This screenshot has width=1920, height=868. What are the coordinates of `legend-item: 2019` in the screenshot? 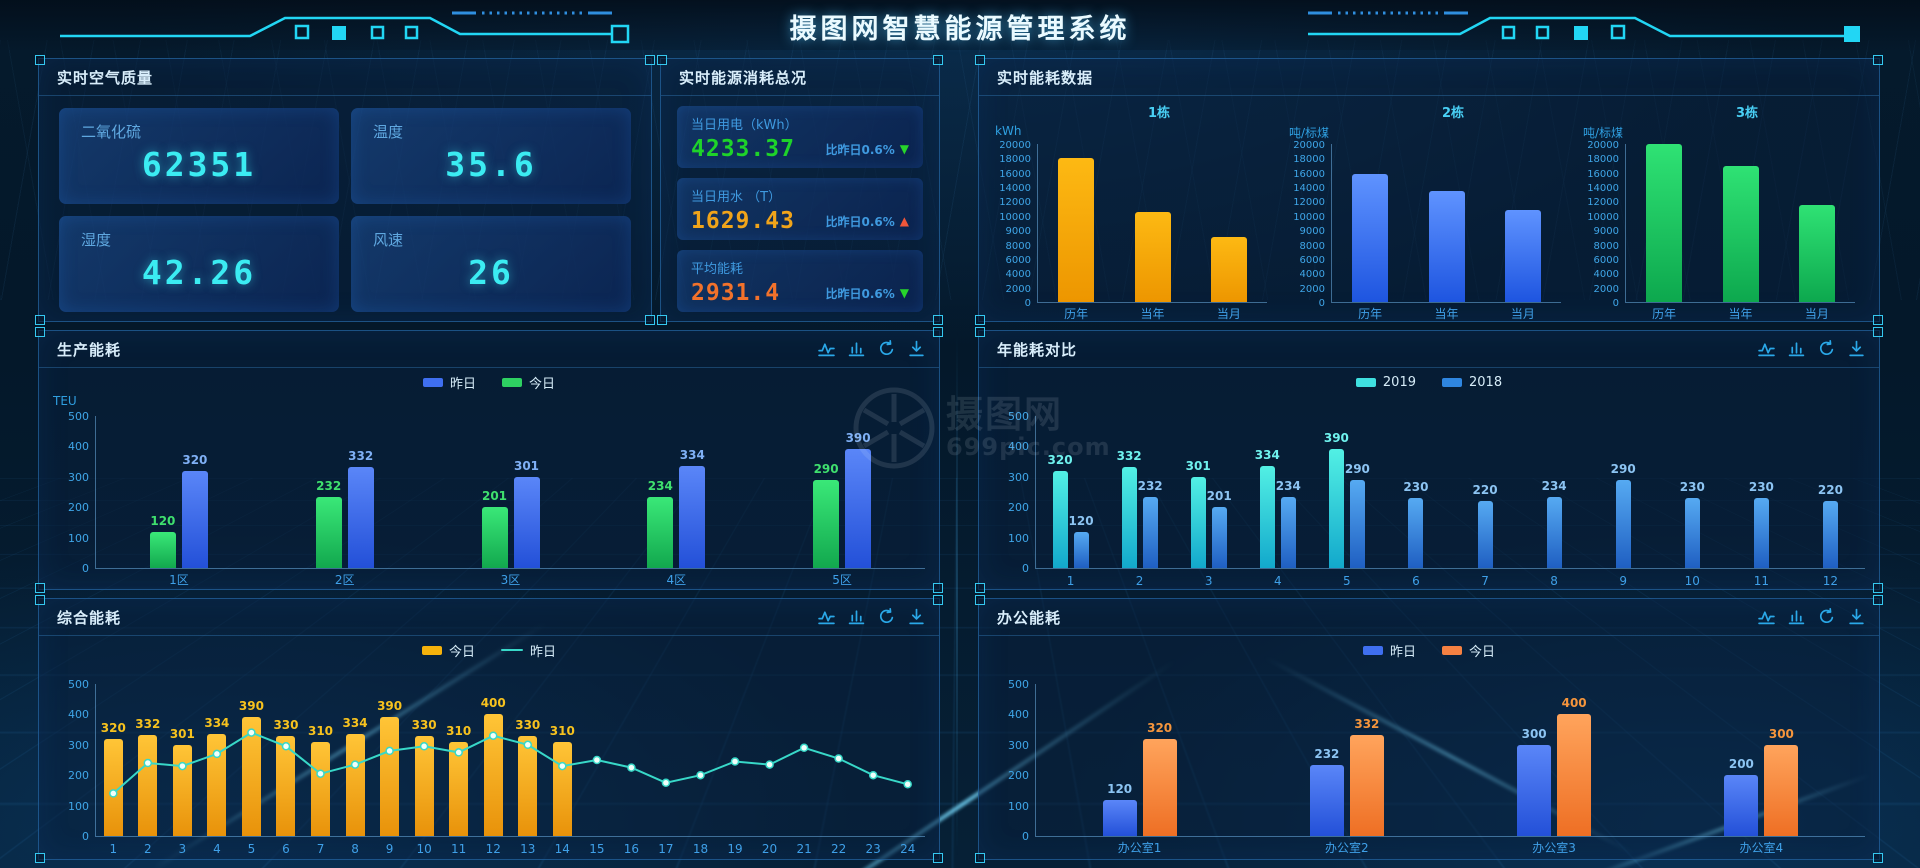 It's located at (1385, 382).